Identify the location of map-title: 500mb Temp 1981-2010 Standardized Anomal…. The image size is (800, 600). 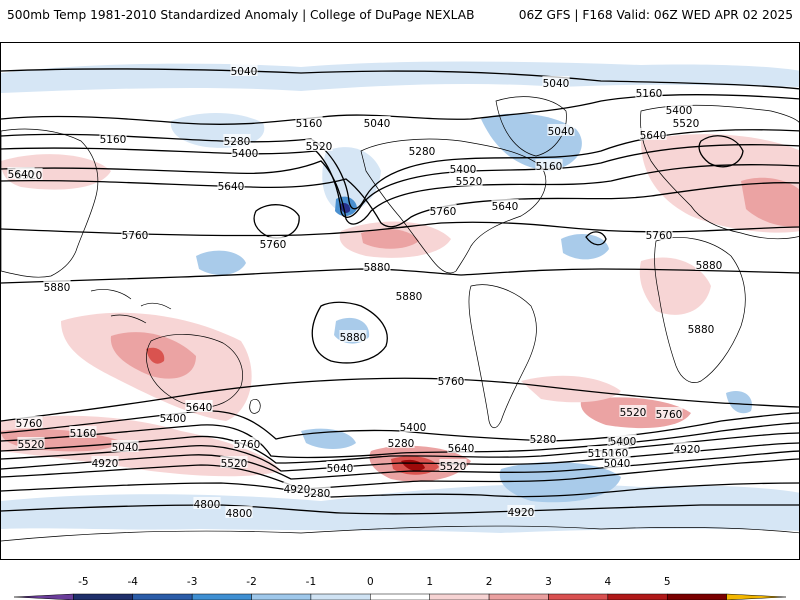
(241, 15).